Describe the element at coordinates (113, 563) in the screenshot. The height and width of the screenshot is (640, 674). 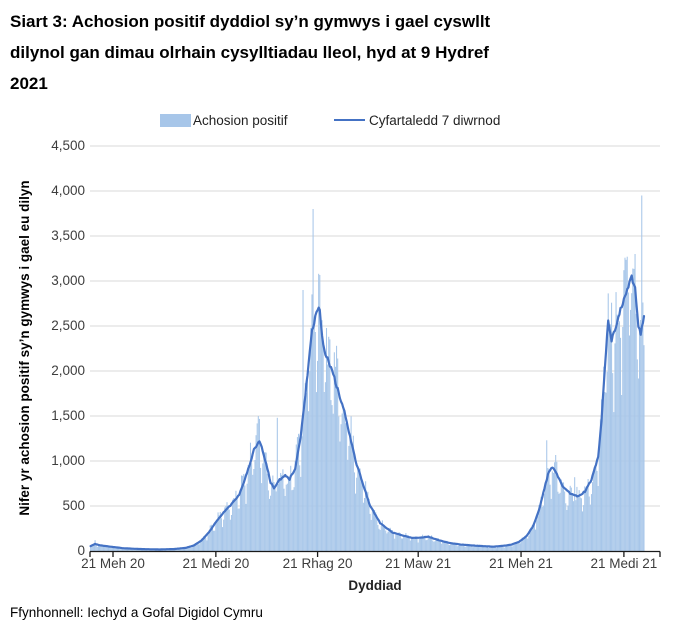
I see `x-tick-label: 21 Meh 20` at that location.